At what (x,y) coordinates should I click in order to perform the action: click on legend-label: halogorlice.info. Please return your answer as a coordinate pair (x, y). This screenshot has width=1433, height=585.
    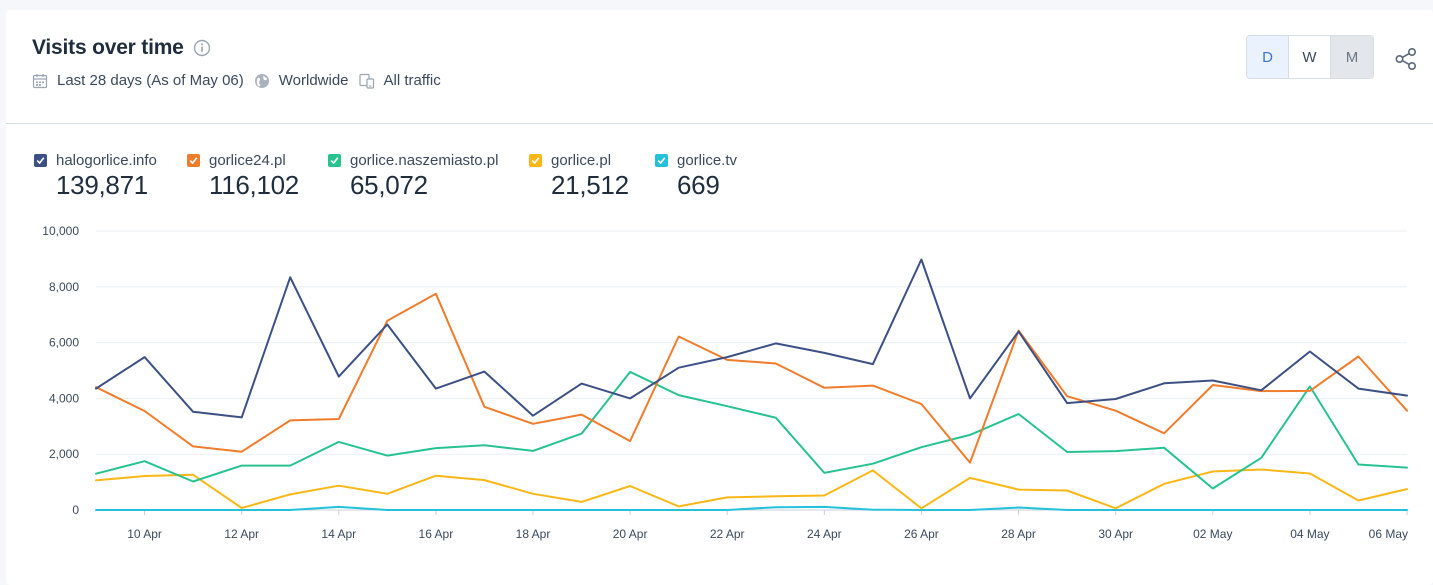
    Looking at the image, I should click on (106, 160).